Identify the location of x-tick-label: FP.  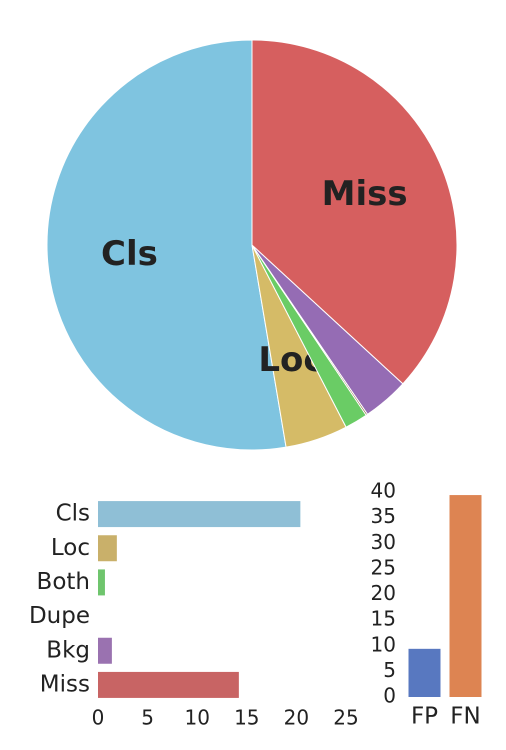
(424, 717).